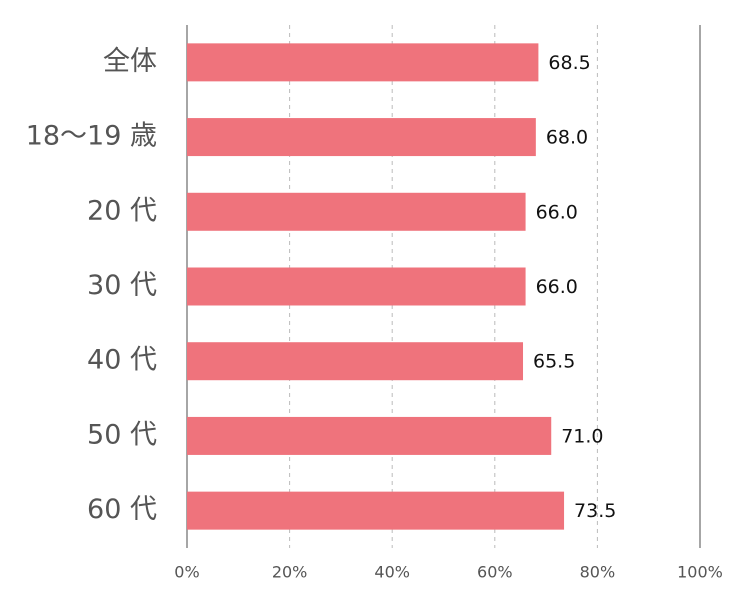  Describe the element at coordinates (122, 210) in the screenshot. I see `y-tick-label: 20 代` at that location.